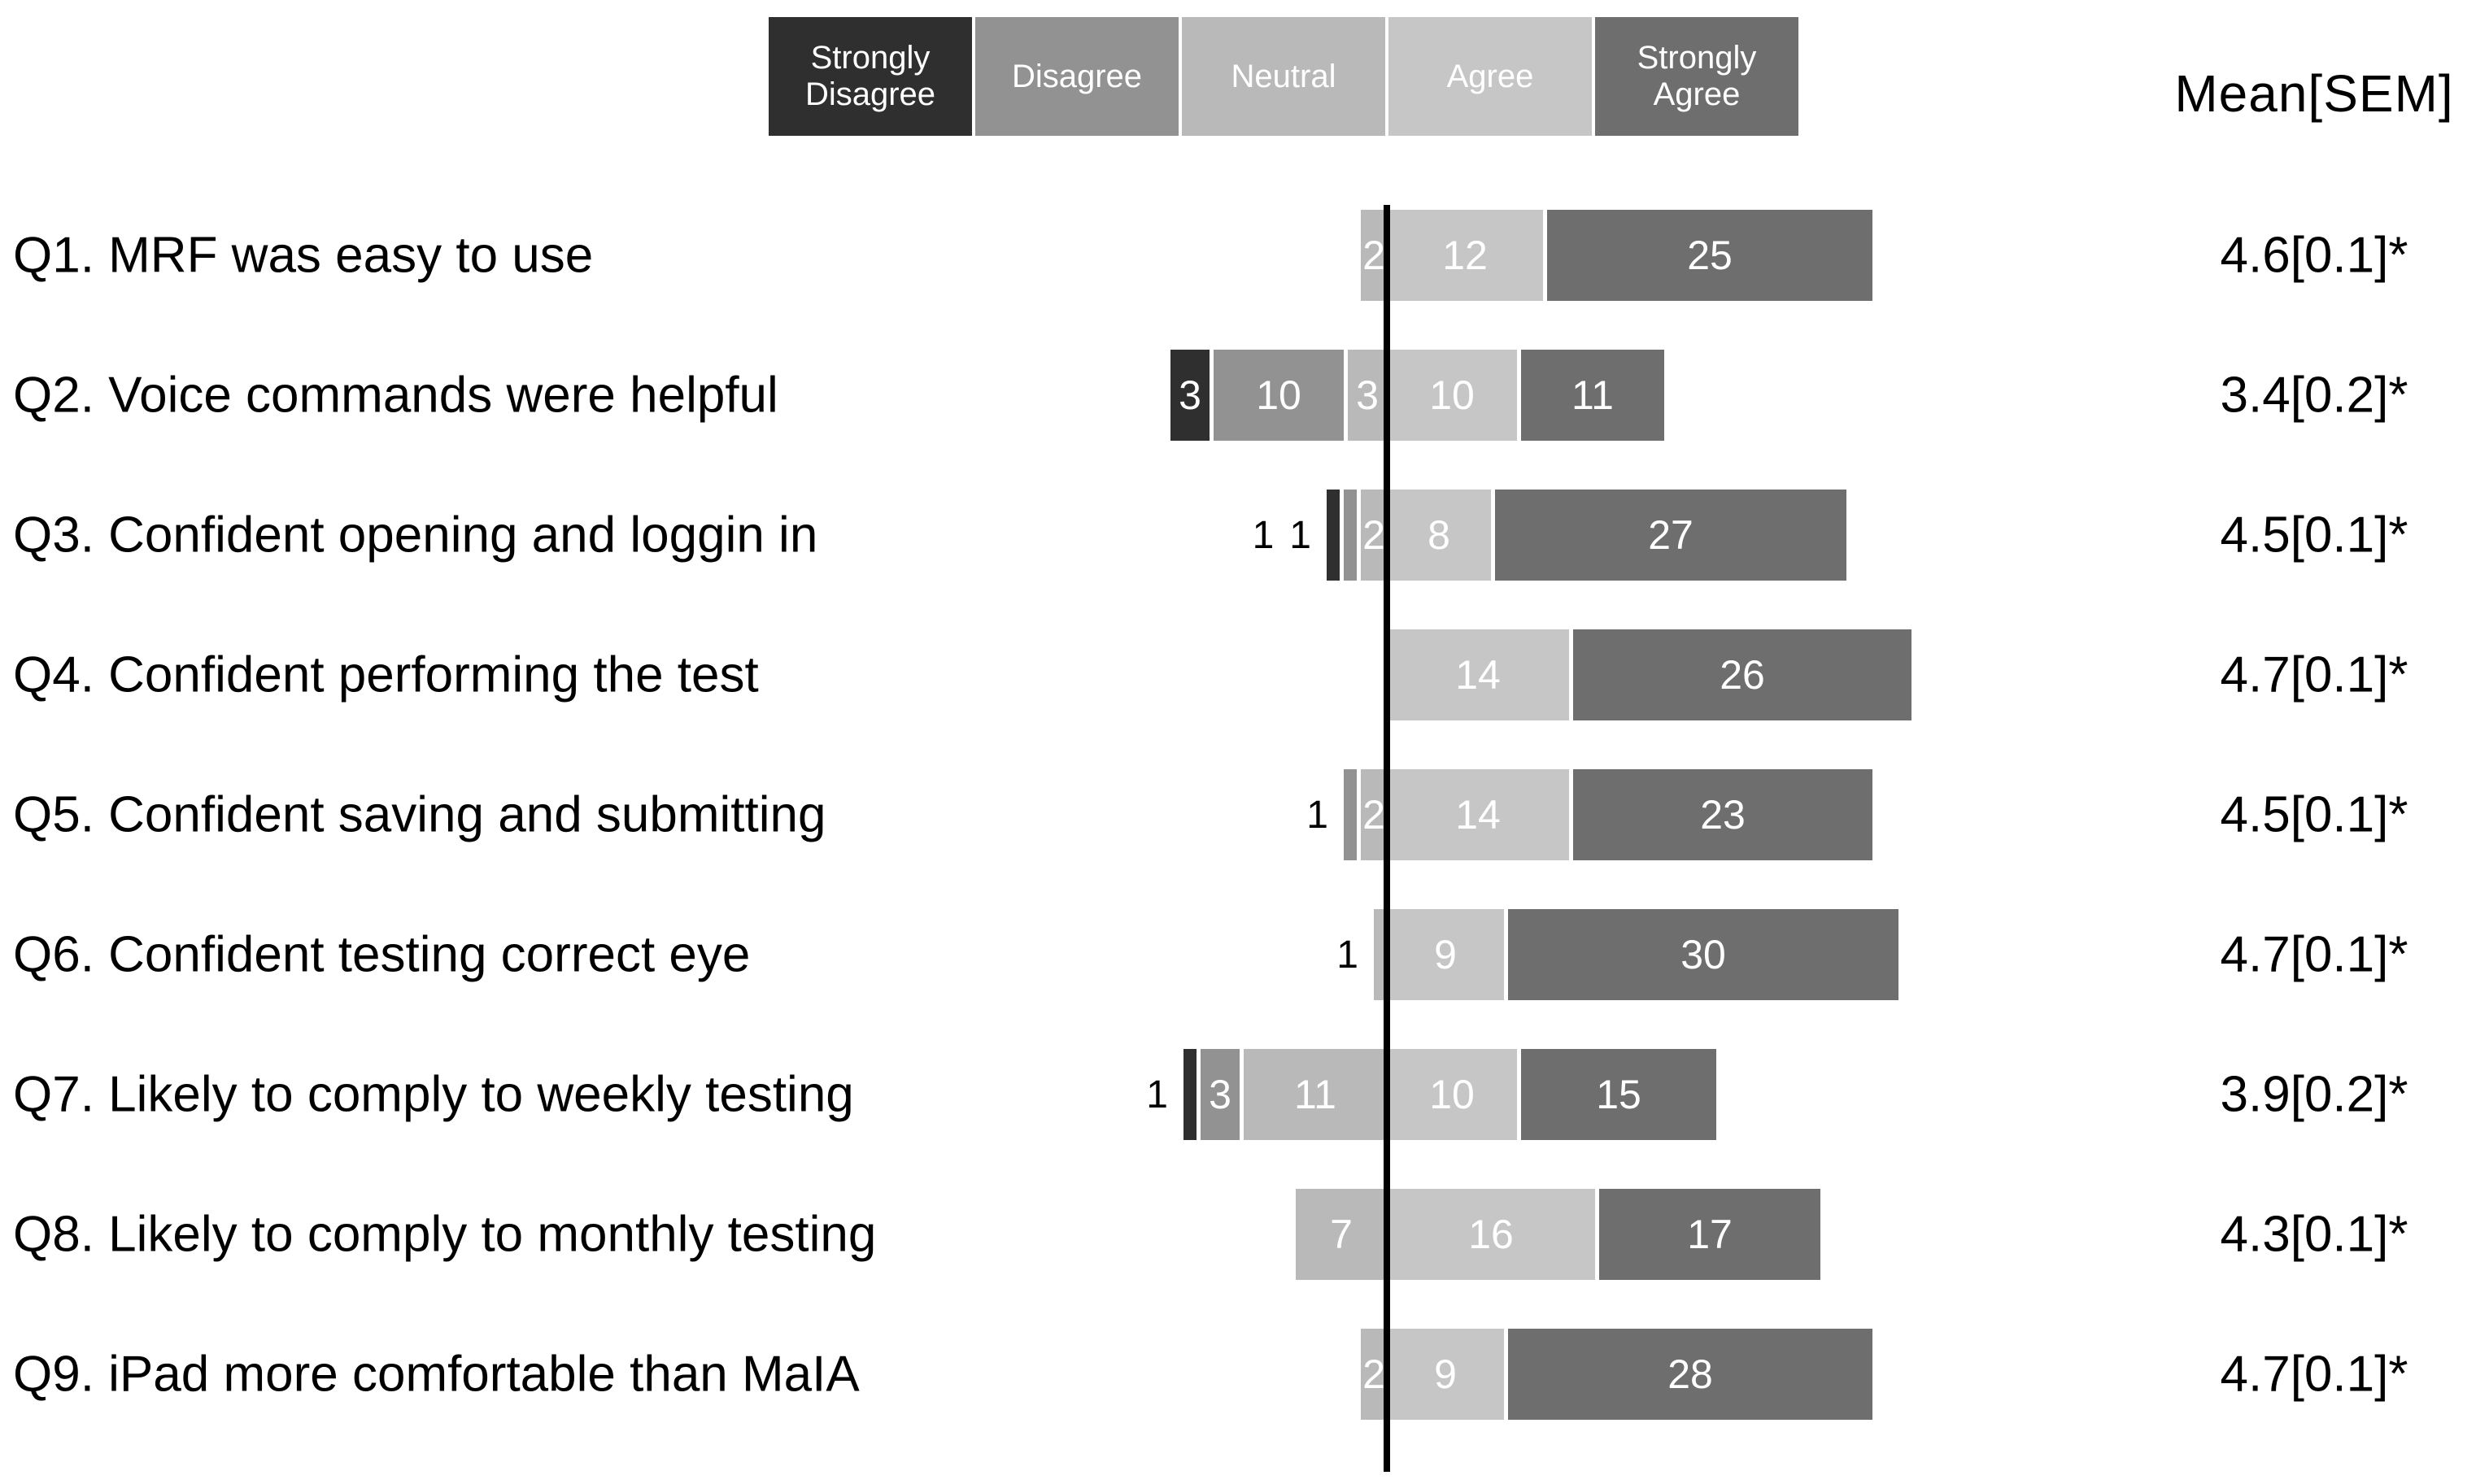 Image resolution: width=2489 pixels, height=1484 pixels. Describe the element at coordinates (2314, 93) in the screenshot. I see `mean-sem-header: Mean[SEM]` at that location.